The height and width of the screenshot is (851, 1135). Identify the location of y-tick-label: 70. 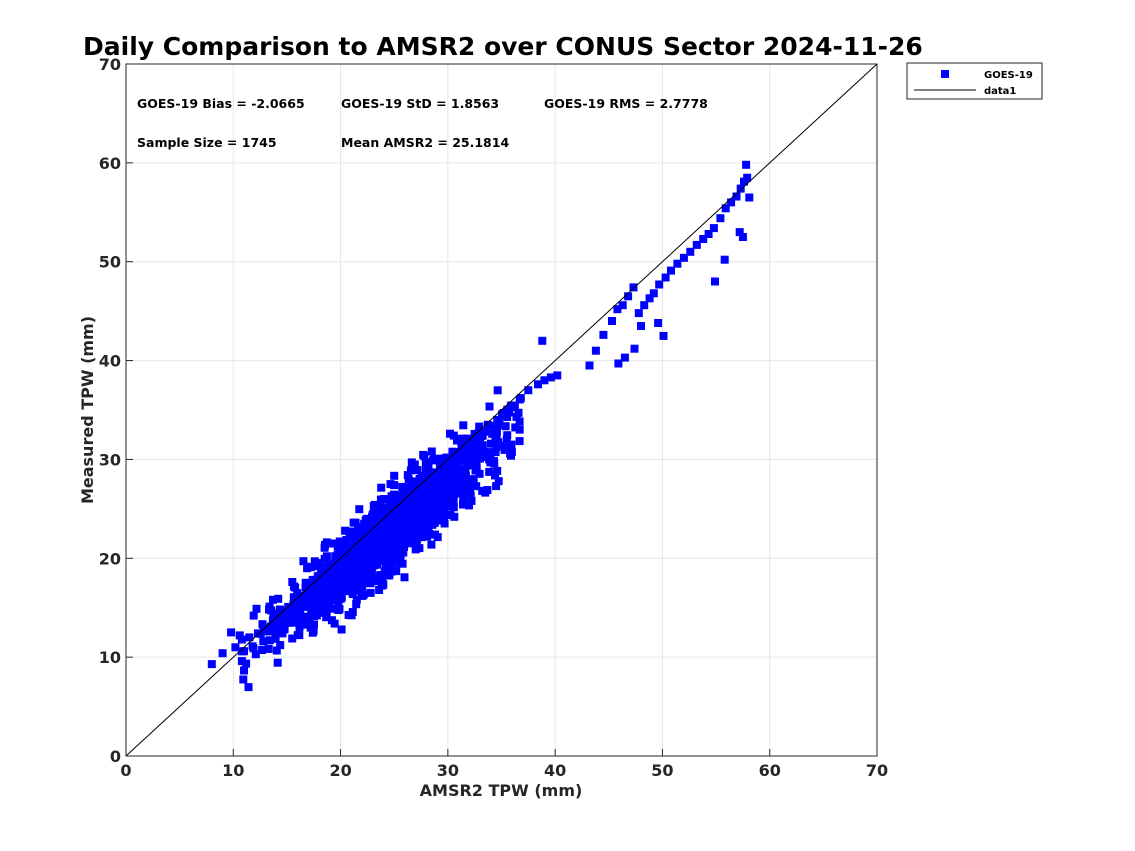
(110, 64).